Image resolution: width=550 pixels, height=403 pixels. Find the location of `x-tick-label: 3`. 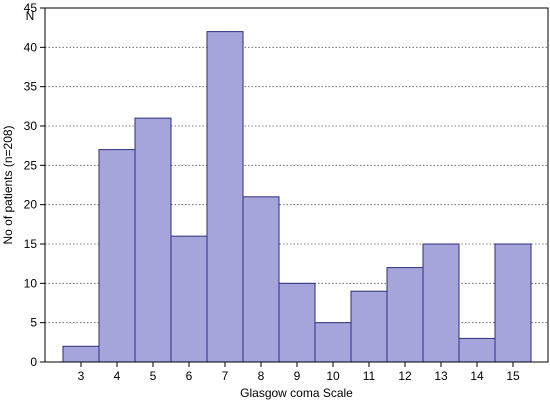

x-tick-label: 3 is located at coordinates (81, 376).